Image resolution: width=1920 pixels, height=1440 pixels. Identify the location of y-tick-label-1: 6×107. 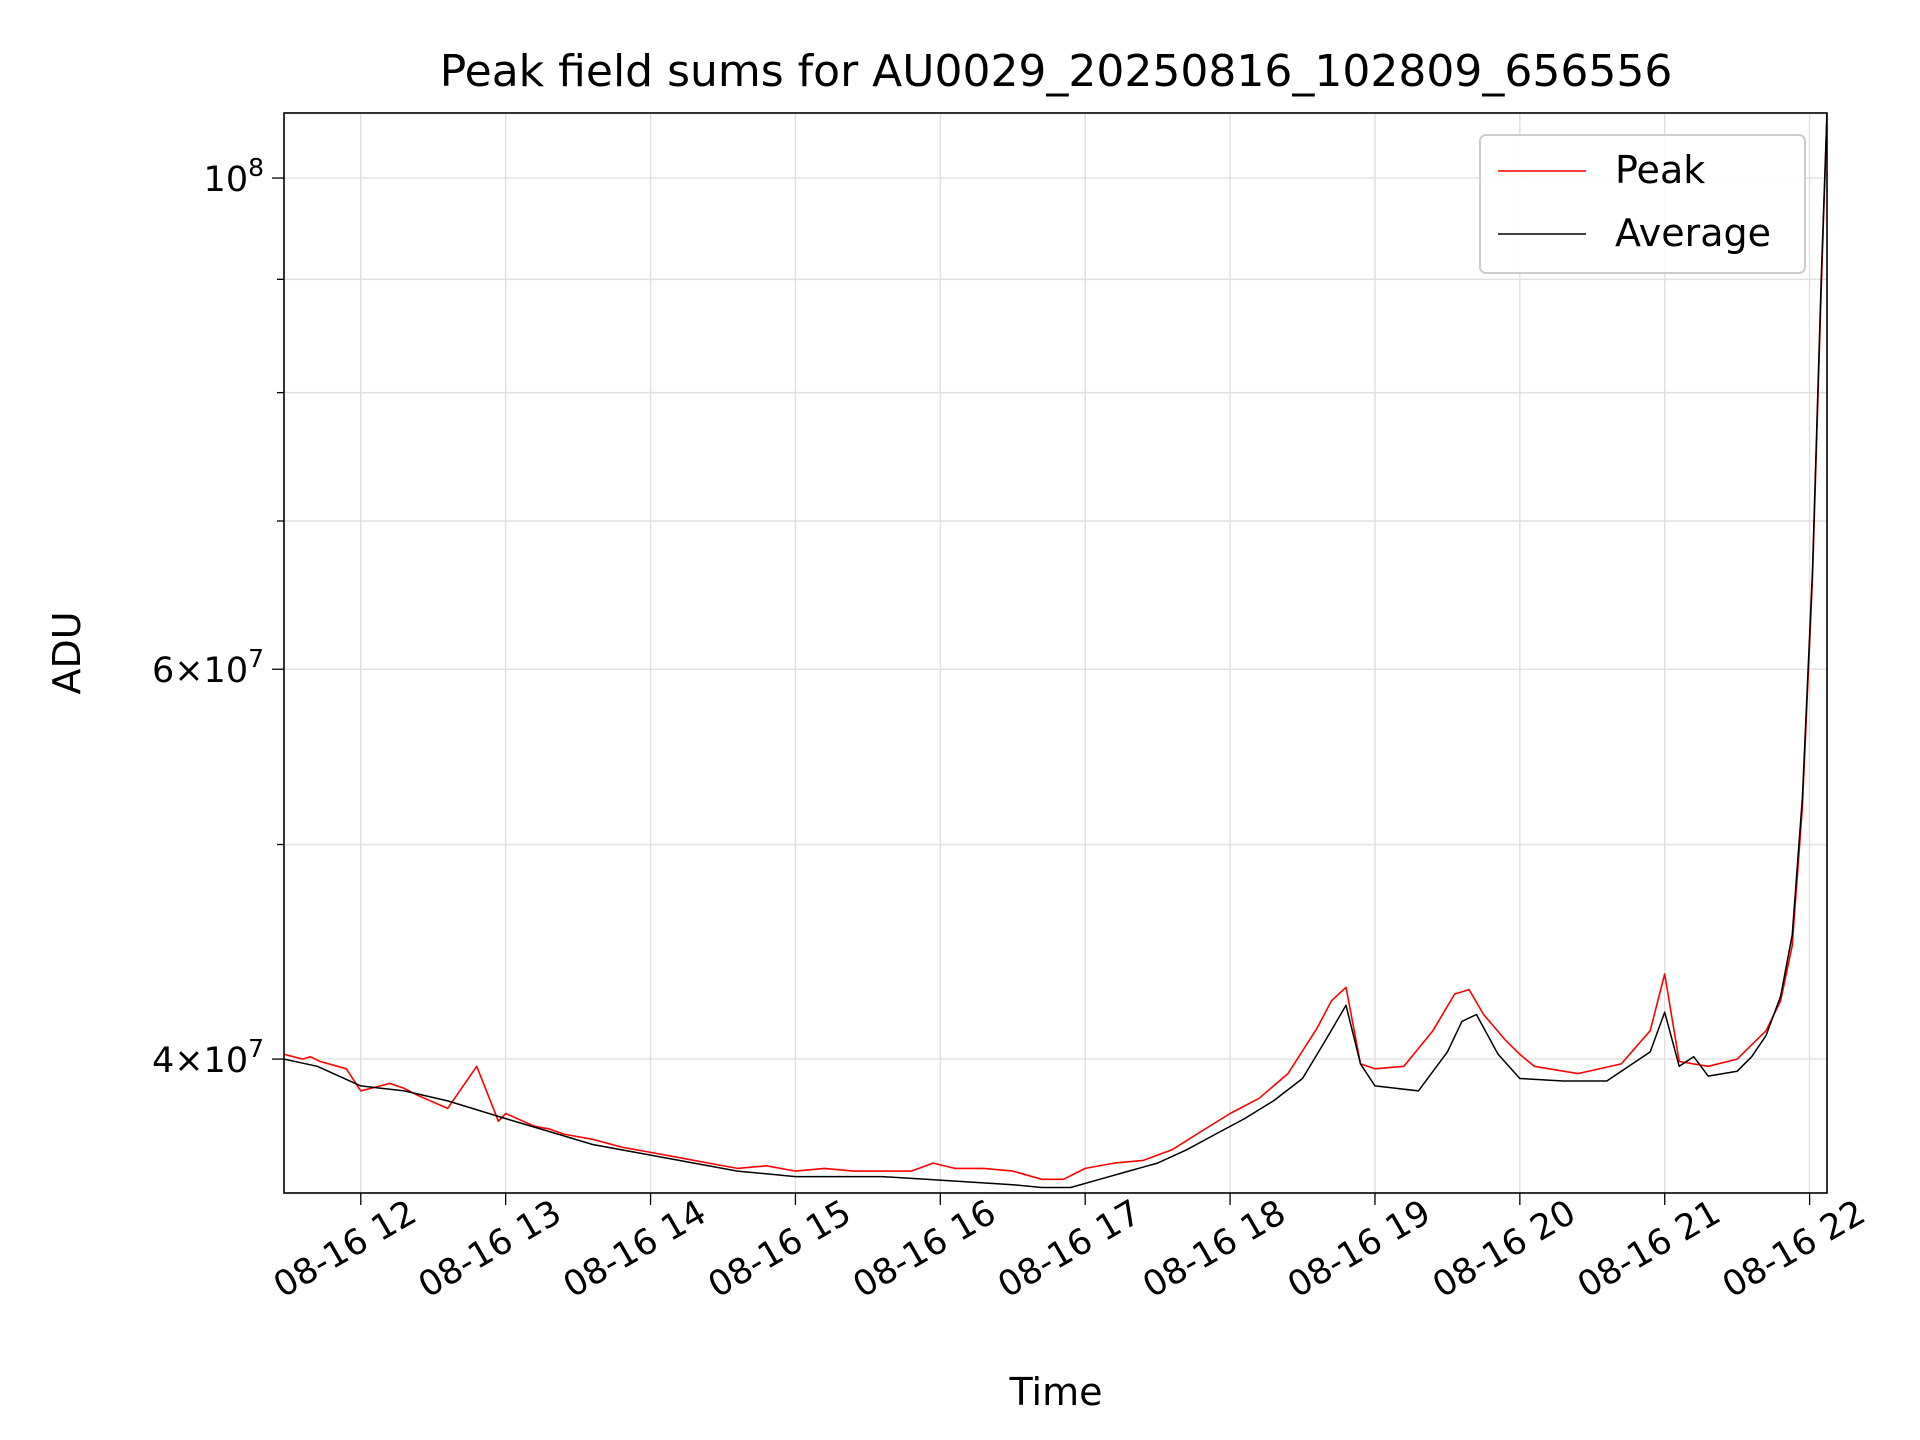
(208, 667).